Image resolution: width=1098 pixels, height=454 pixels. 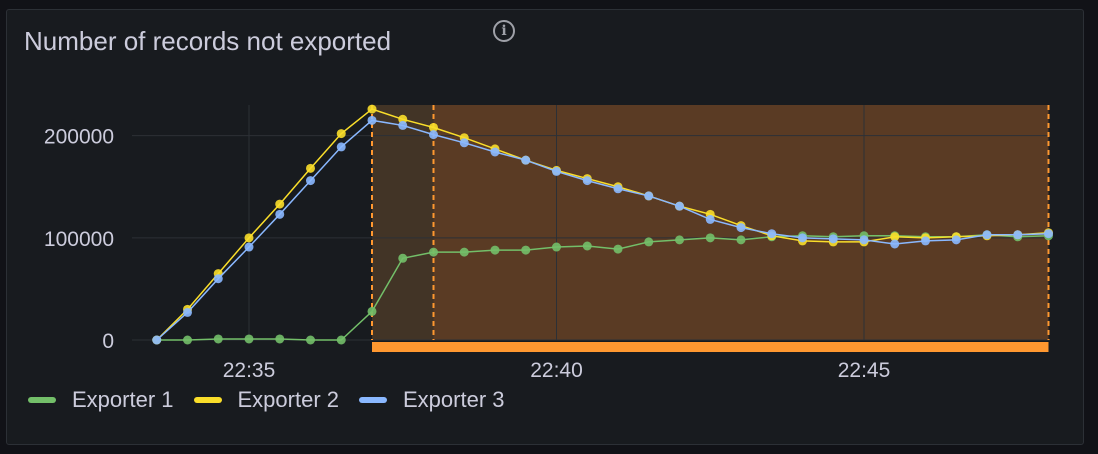 I want to click on legend-item-exporter-2: Exporter 2, so click(x=266, y=400).